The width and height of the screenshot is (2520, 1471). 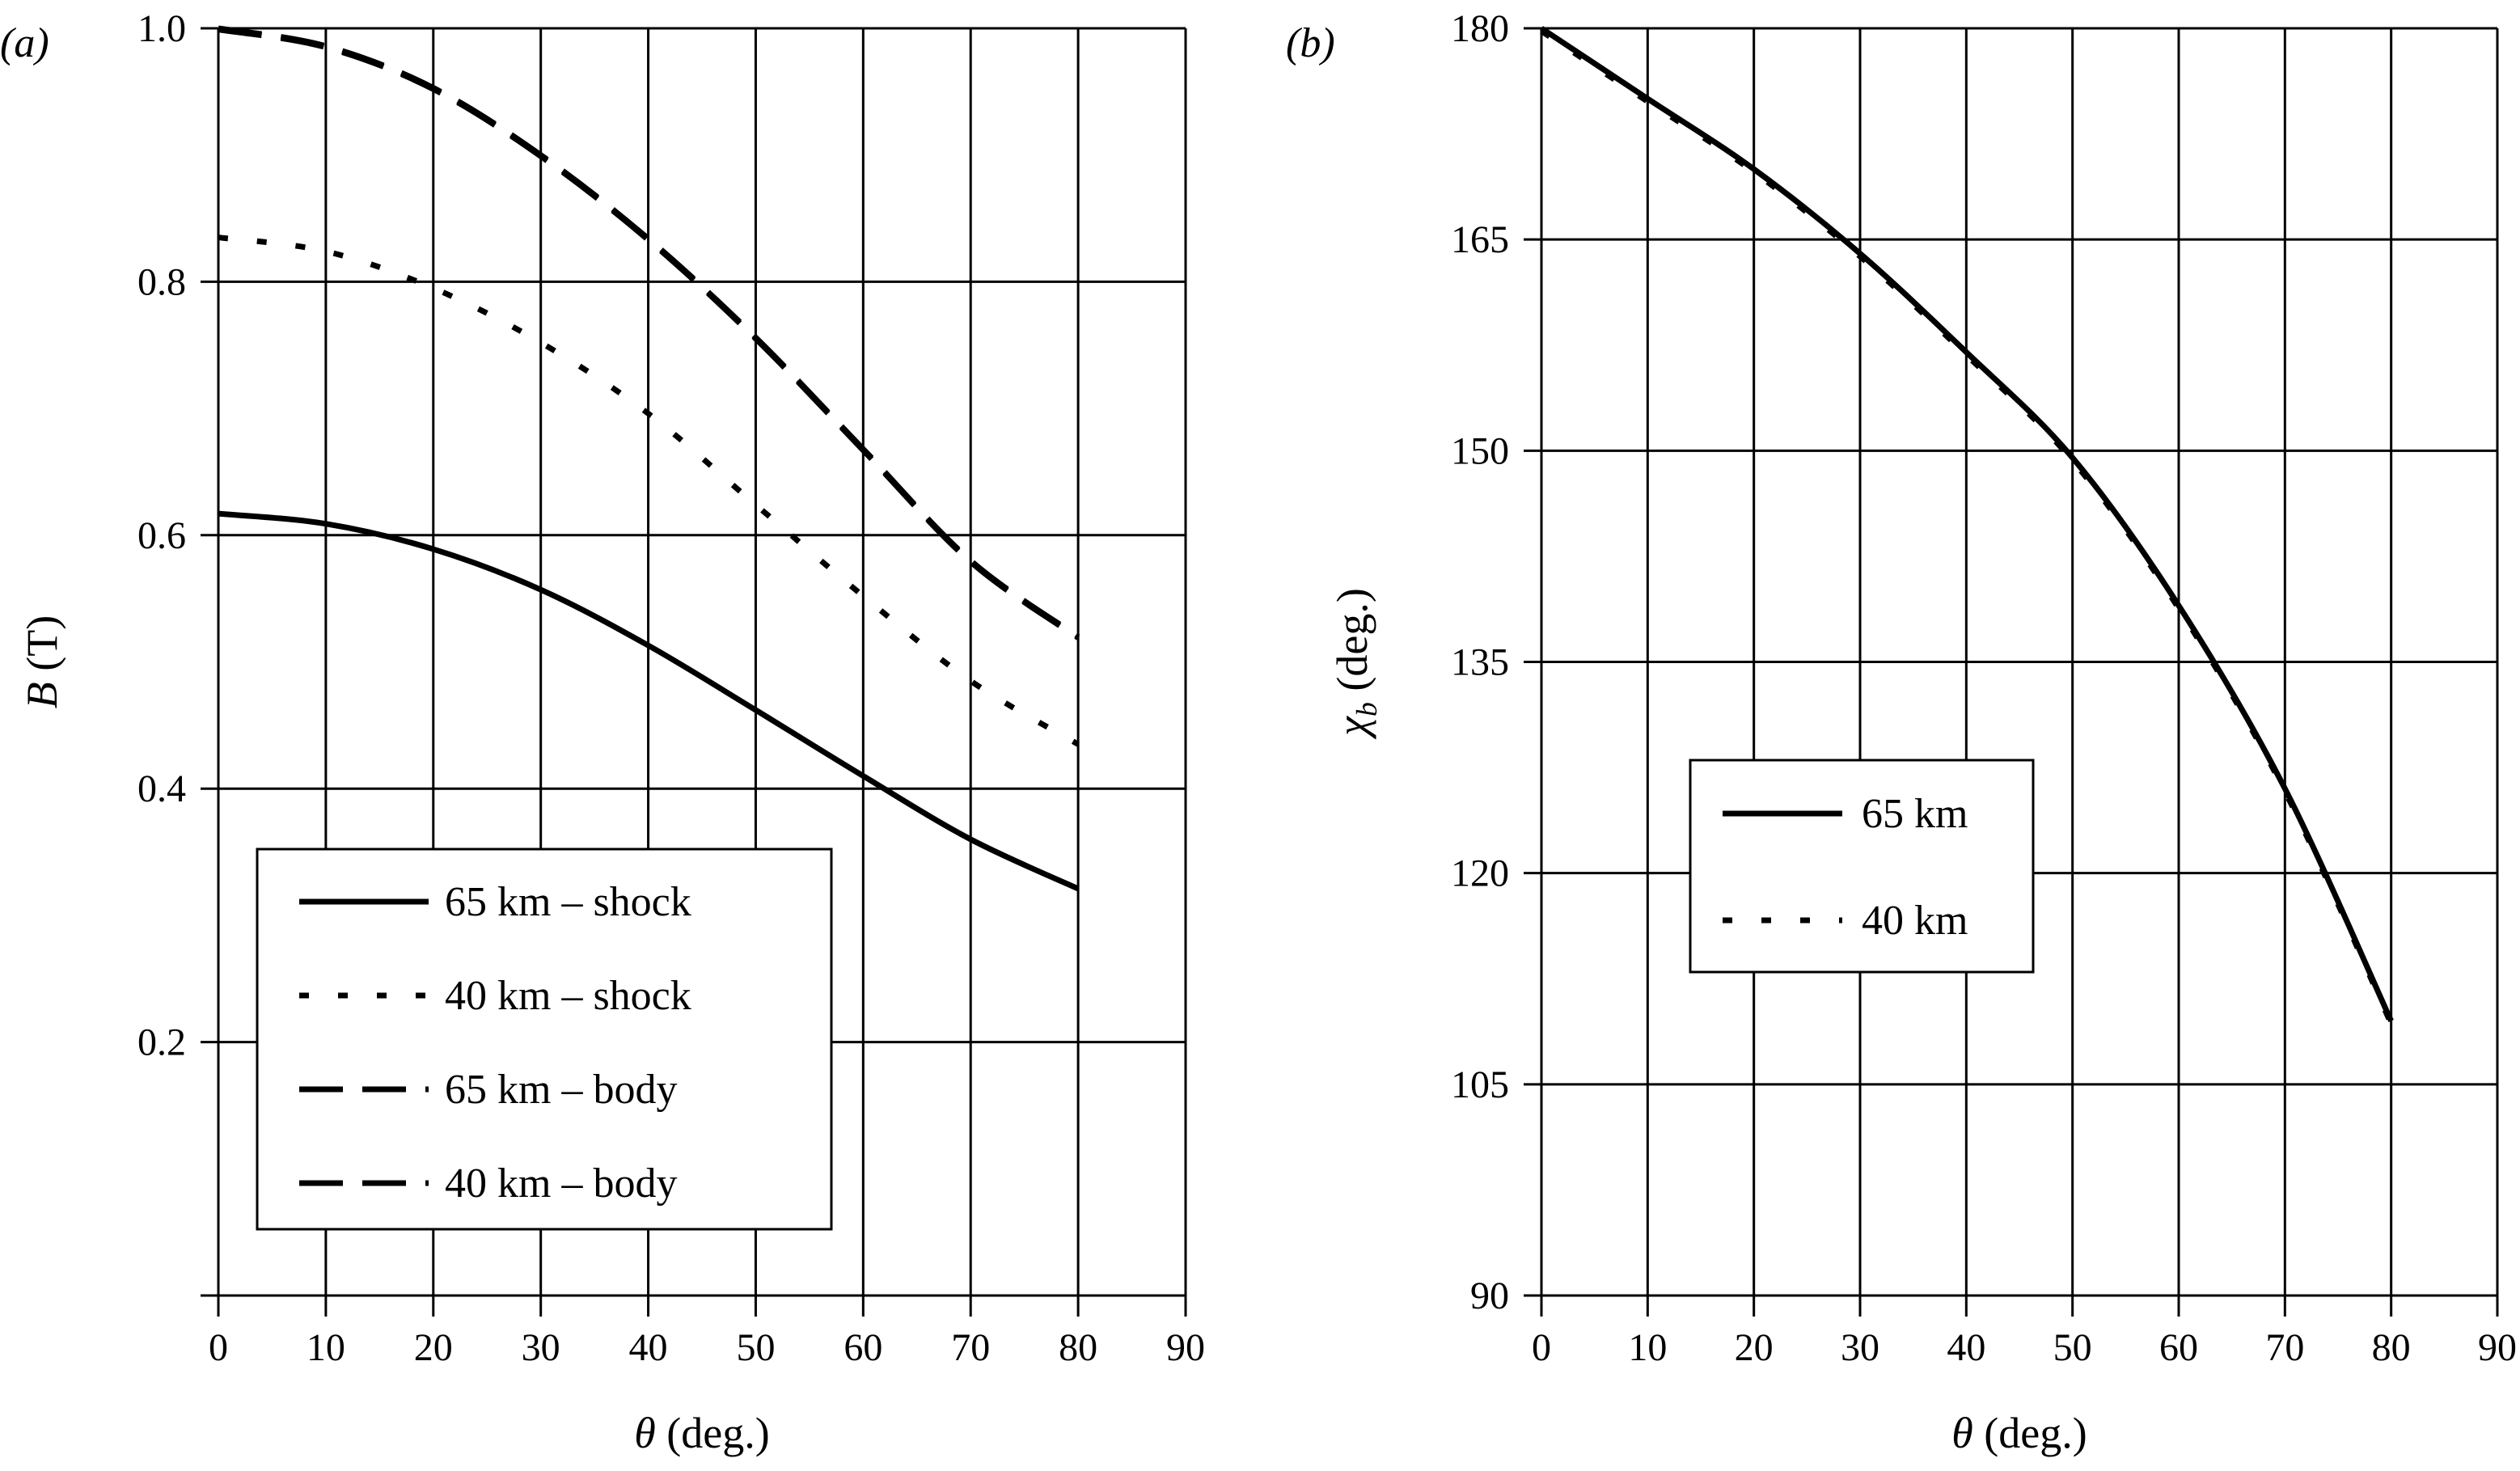 I want to click on y-tick-label: 120, so click(x=1480, y=873).